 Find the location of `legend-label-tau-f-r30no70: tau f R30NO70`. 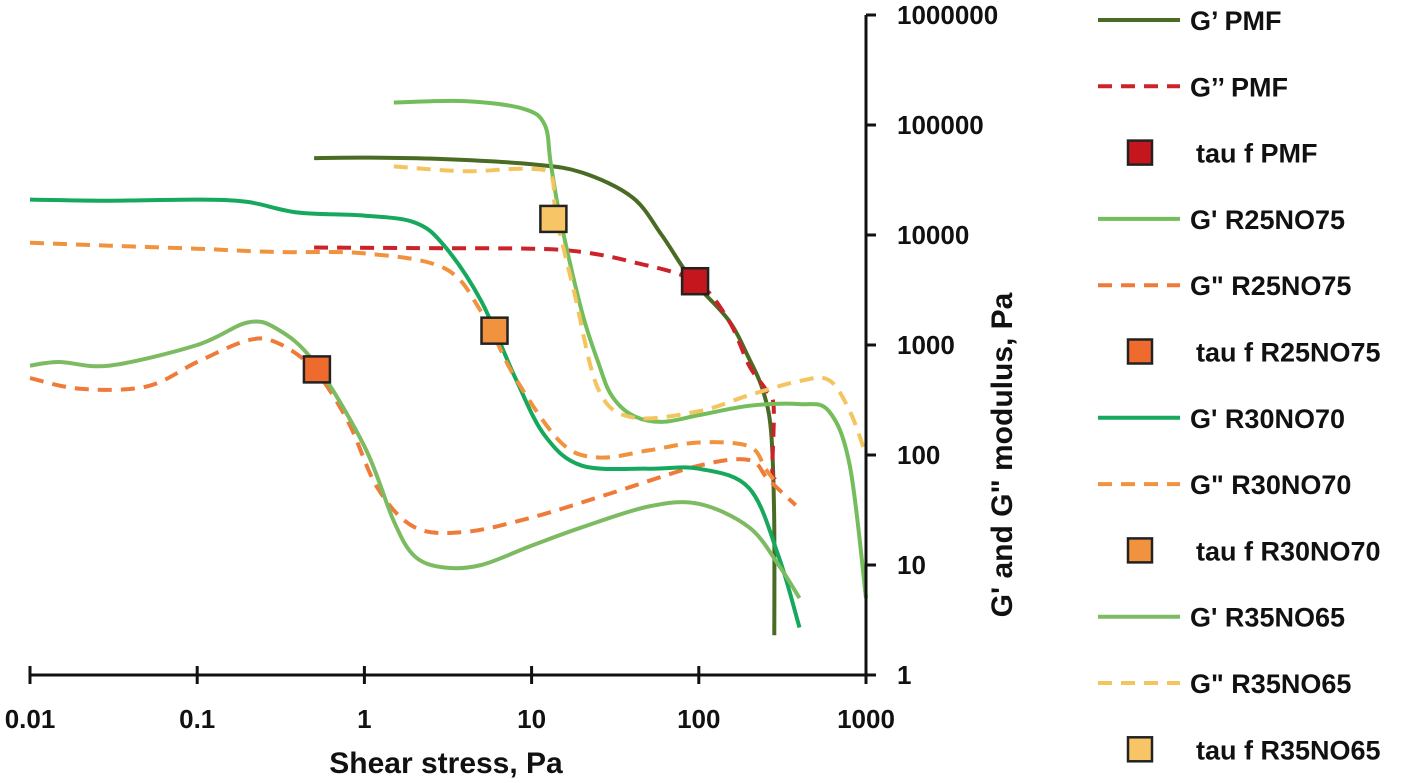

legend-label-tau-f-r30no70: tau f R30NO70 is located at coordinates (1288, 551).